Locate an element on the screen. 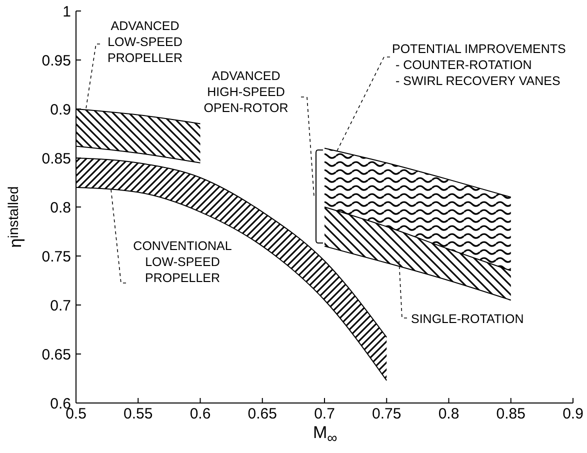  annotation: SINGLE-ROTATION is located at coordinates (468, 319).